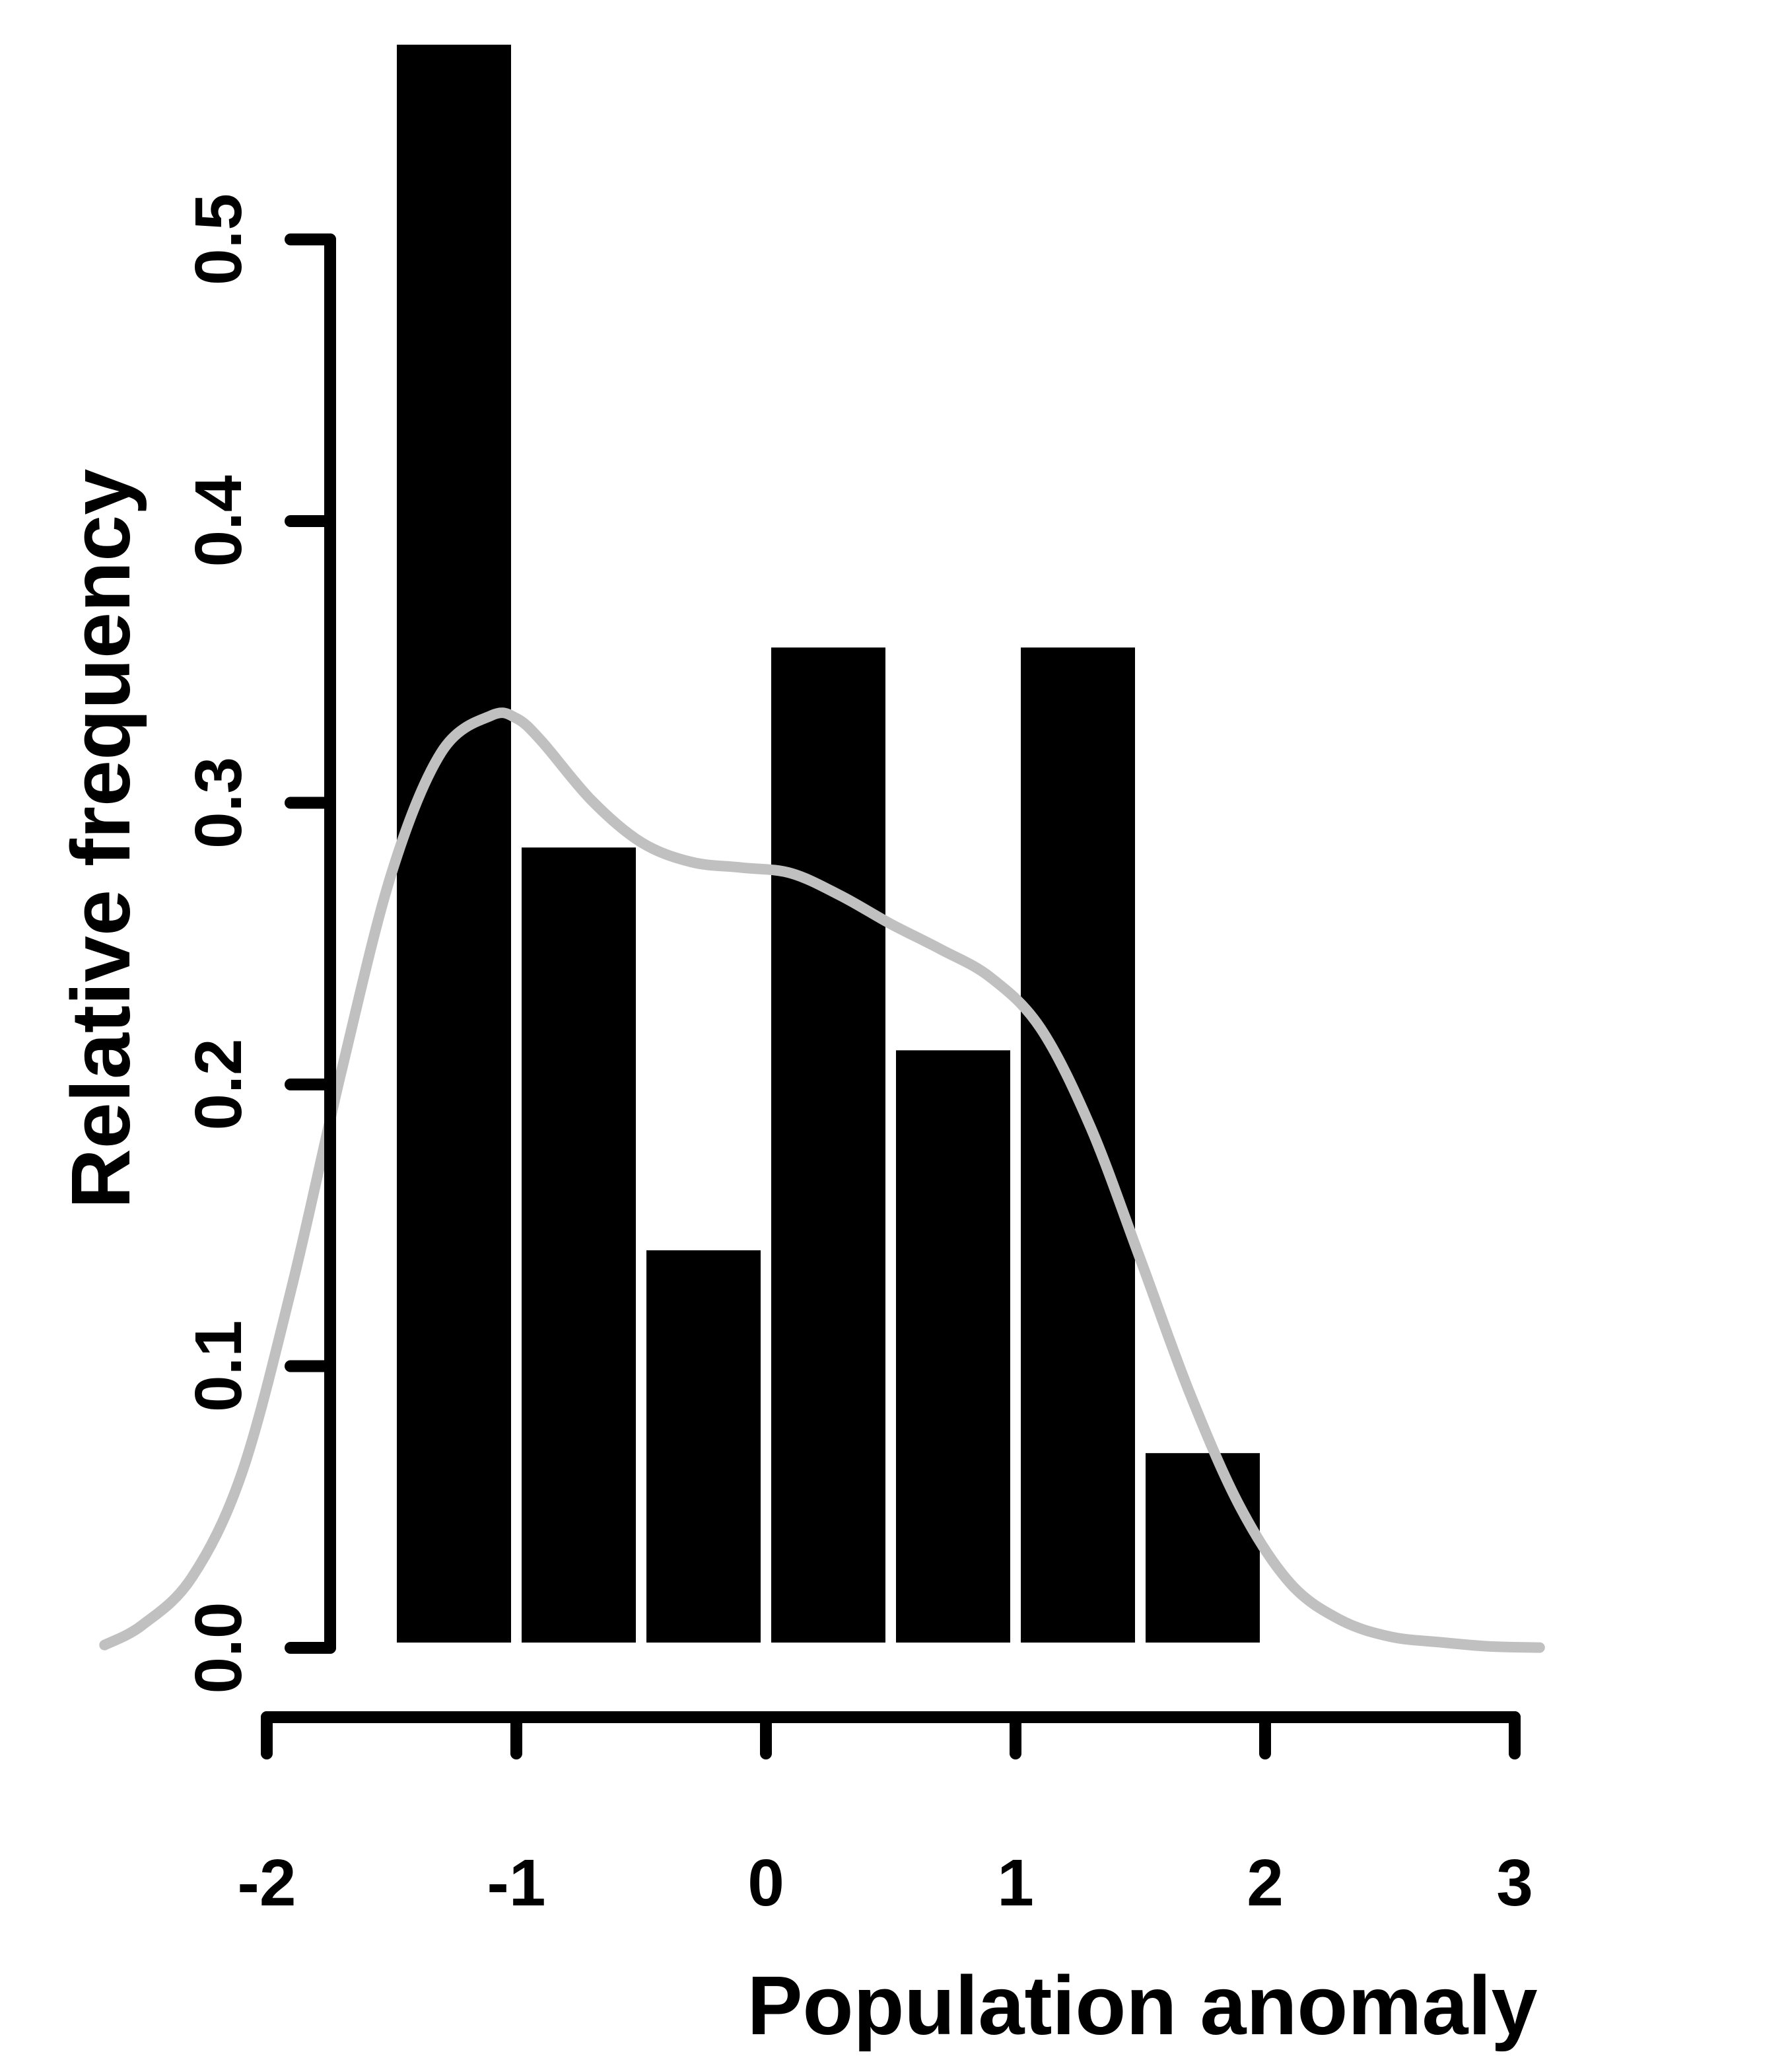 The image size is (1792, 2056). I want to click on y-axis-title: Relative frequency, so click(100, 839).